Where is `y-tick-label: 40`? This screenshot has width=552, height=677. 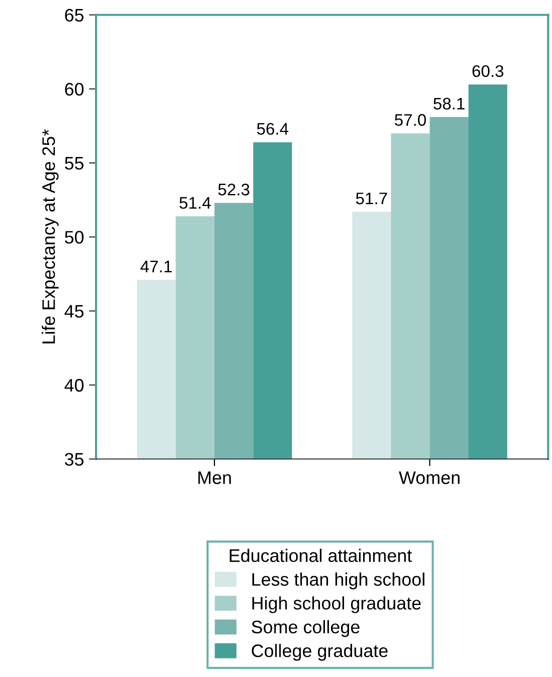 y-tick-label: 40 is located at coordinates (74, 385).